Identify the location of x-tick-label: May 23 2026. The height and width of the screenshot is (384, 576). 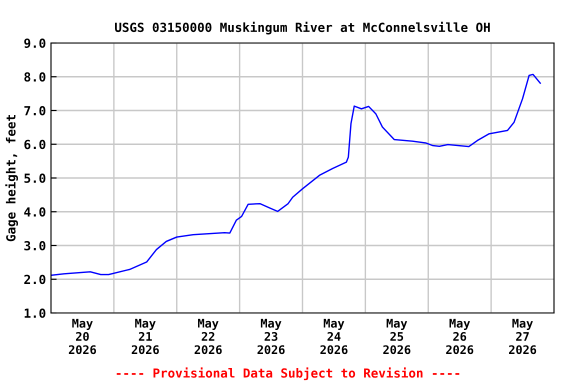
(271, 336).